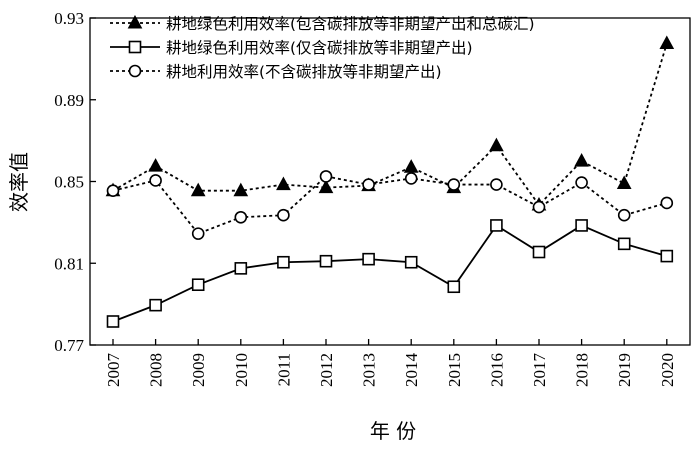 This screenshot has width=700, height=462. I want to click on x-tick-label: 2009, so click(198, 370).